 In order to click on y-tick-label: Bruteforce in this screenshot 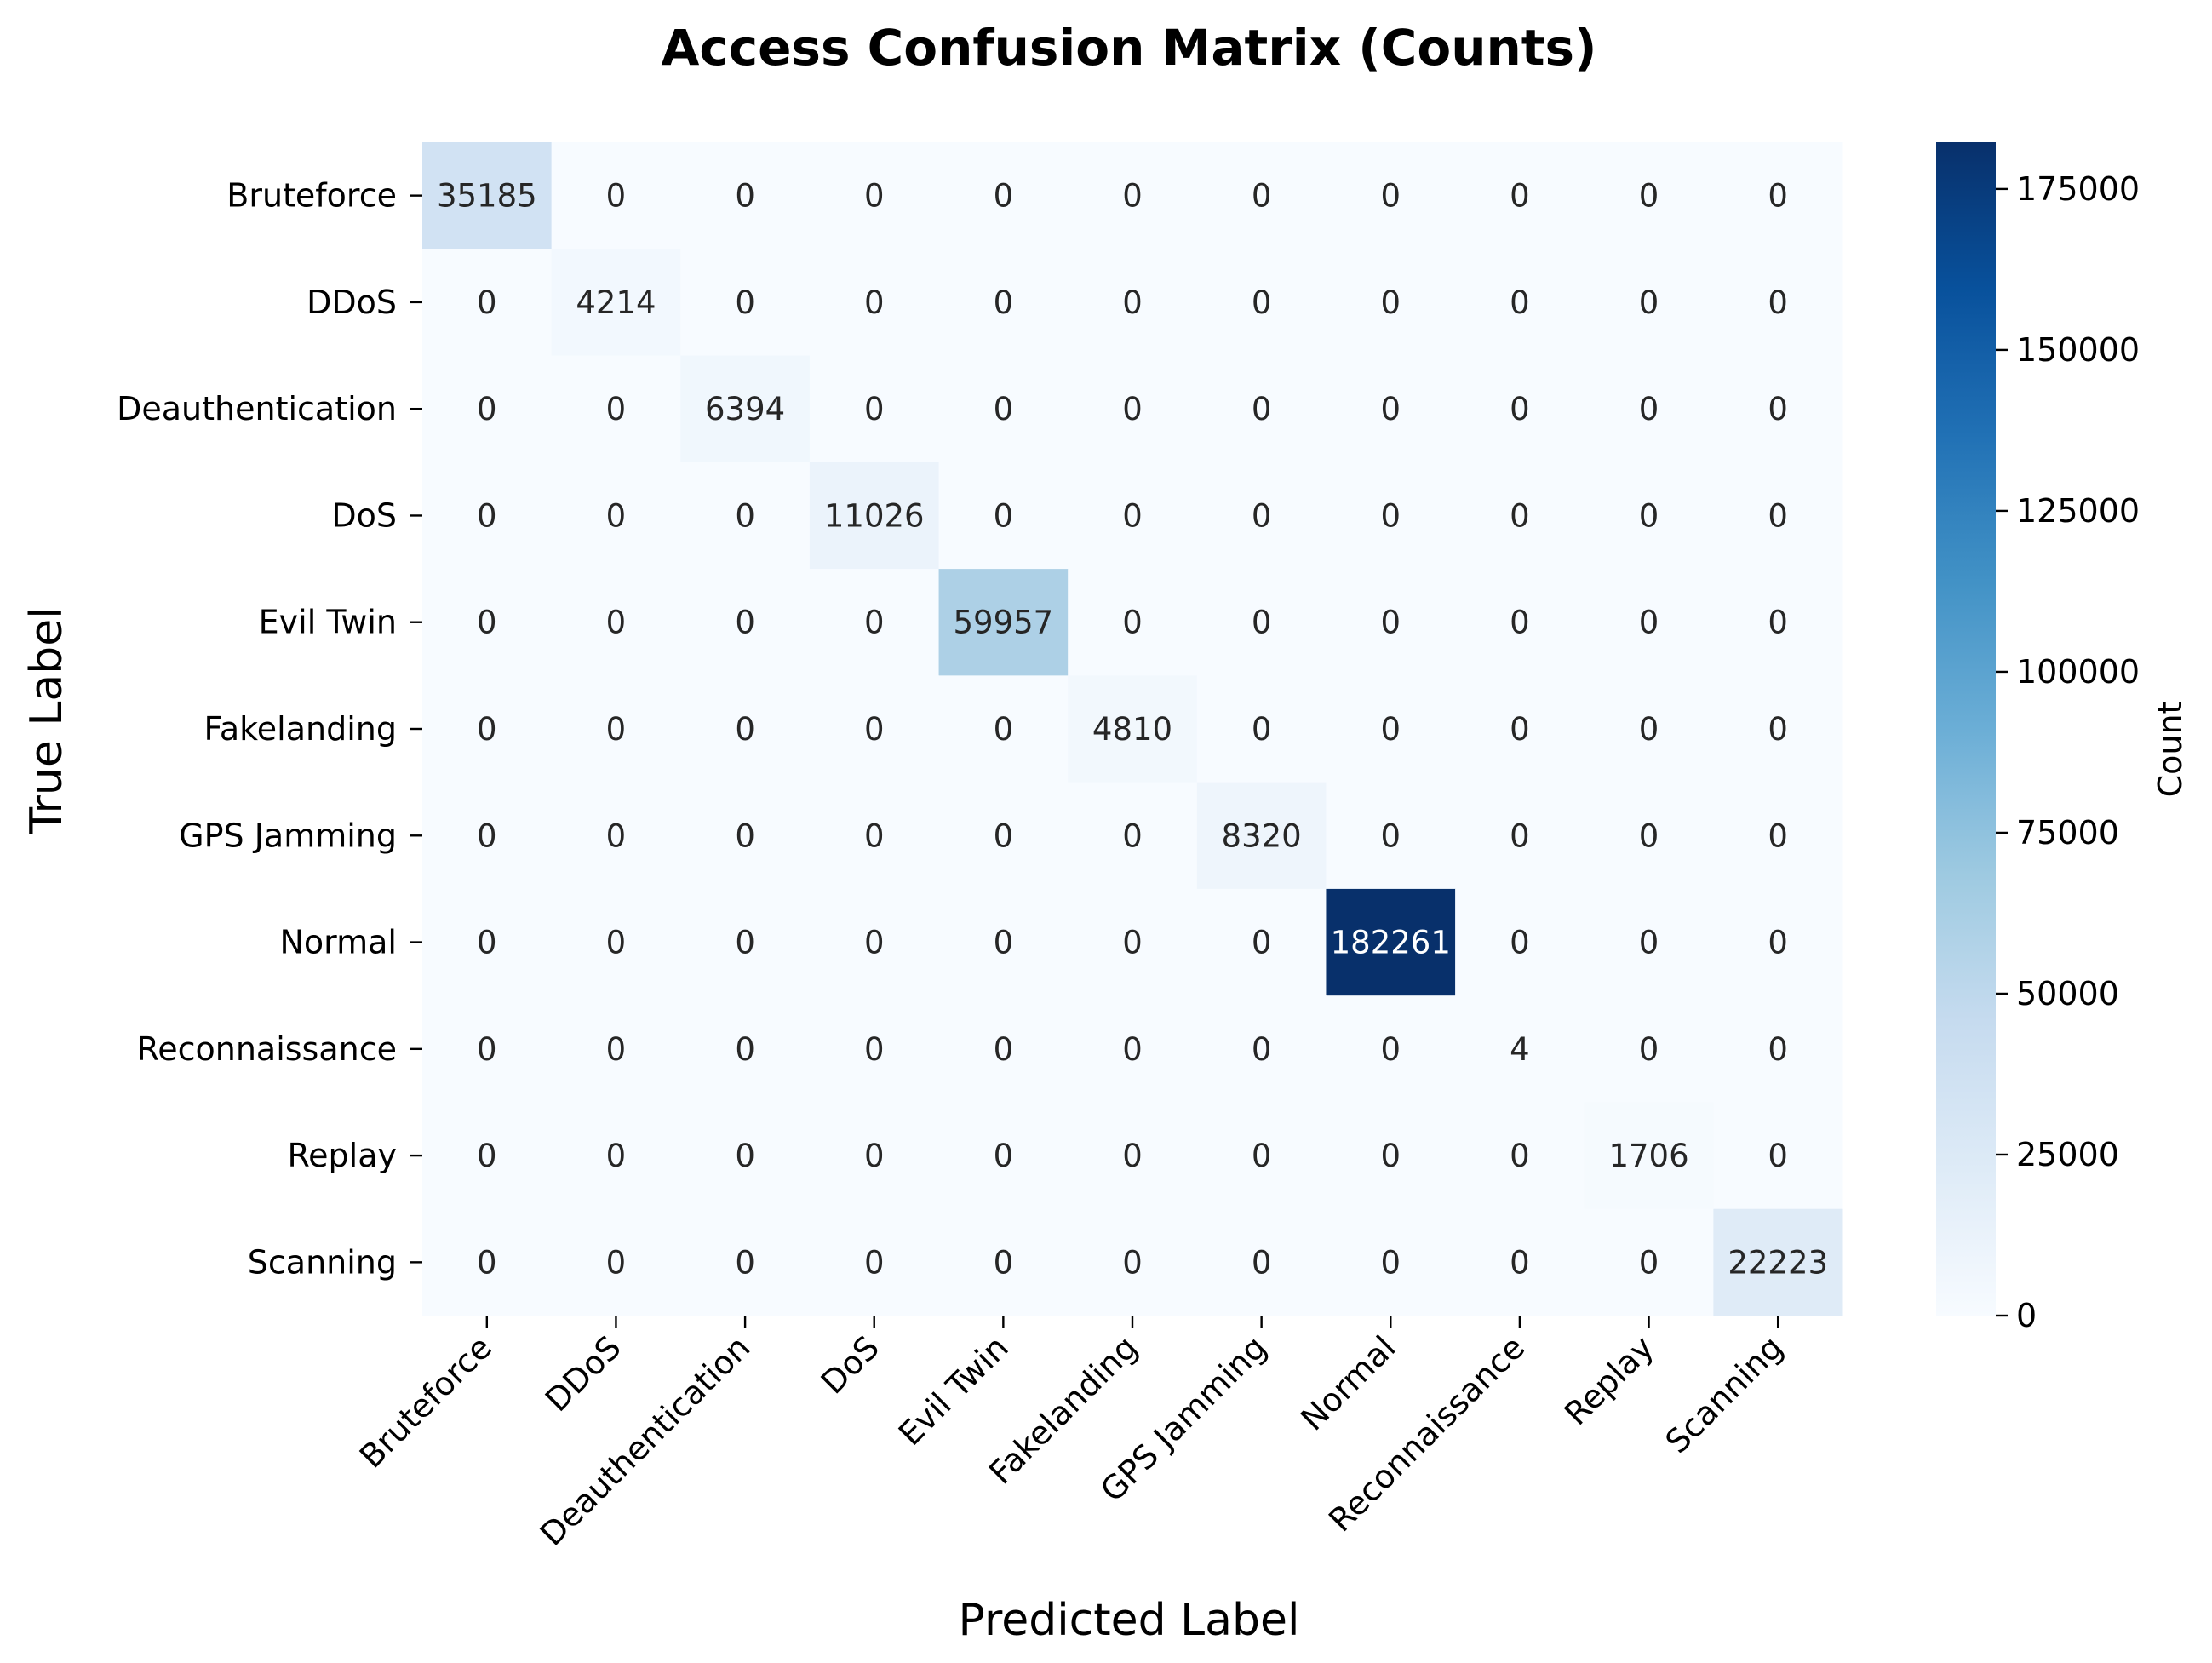, I will do `click(312, 196)`.